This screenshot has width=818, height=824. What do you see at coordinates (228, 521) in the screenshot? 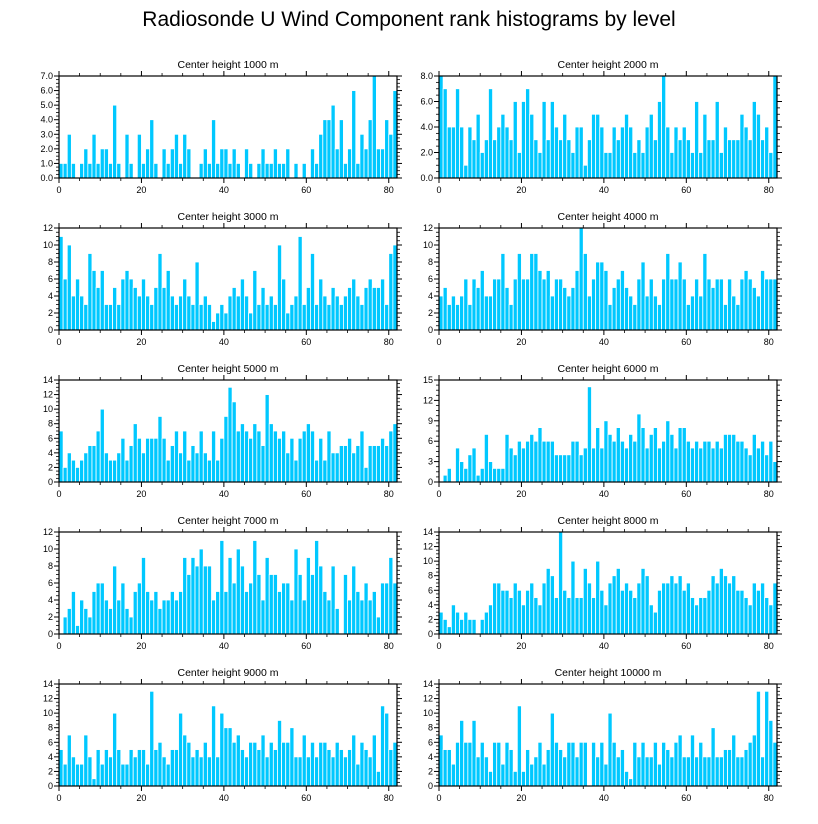
I see `panel-title: Center height 7000 m` at bounding box center [228, 521].